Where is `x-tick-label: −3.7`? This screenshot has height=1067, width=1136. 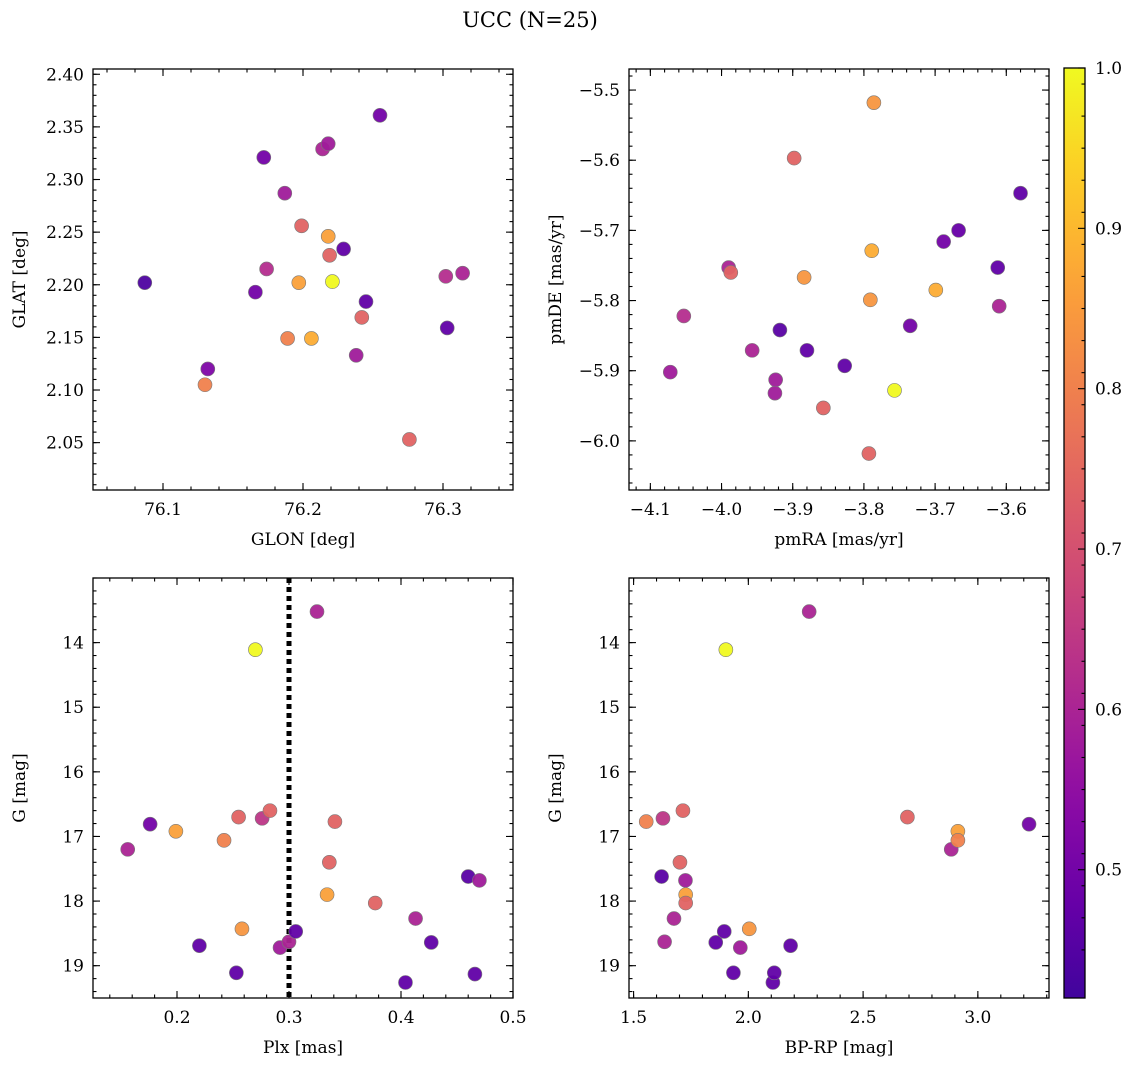
x-tick-label: −3.7 is located at coordinates (934, 510).